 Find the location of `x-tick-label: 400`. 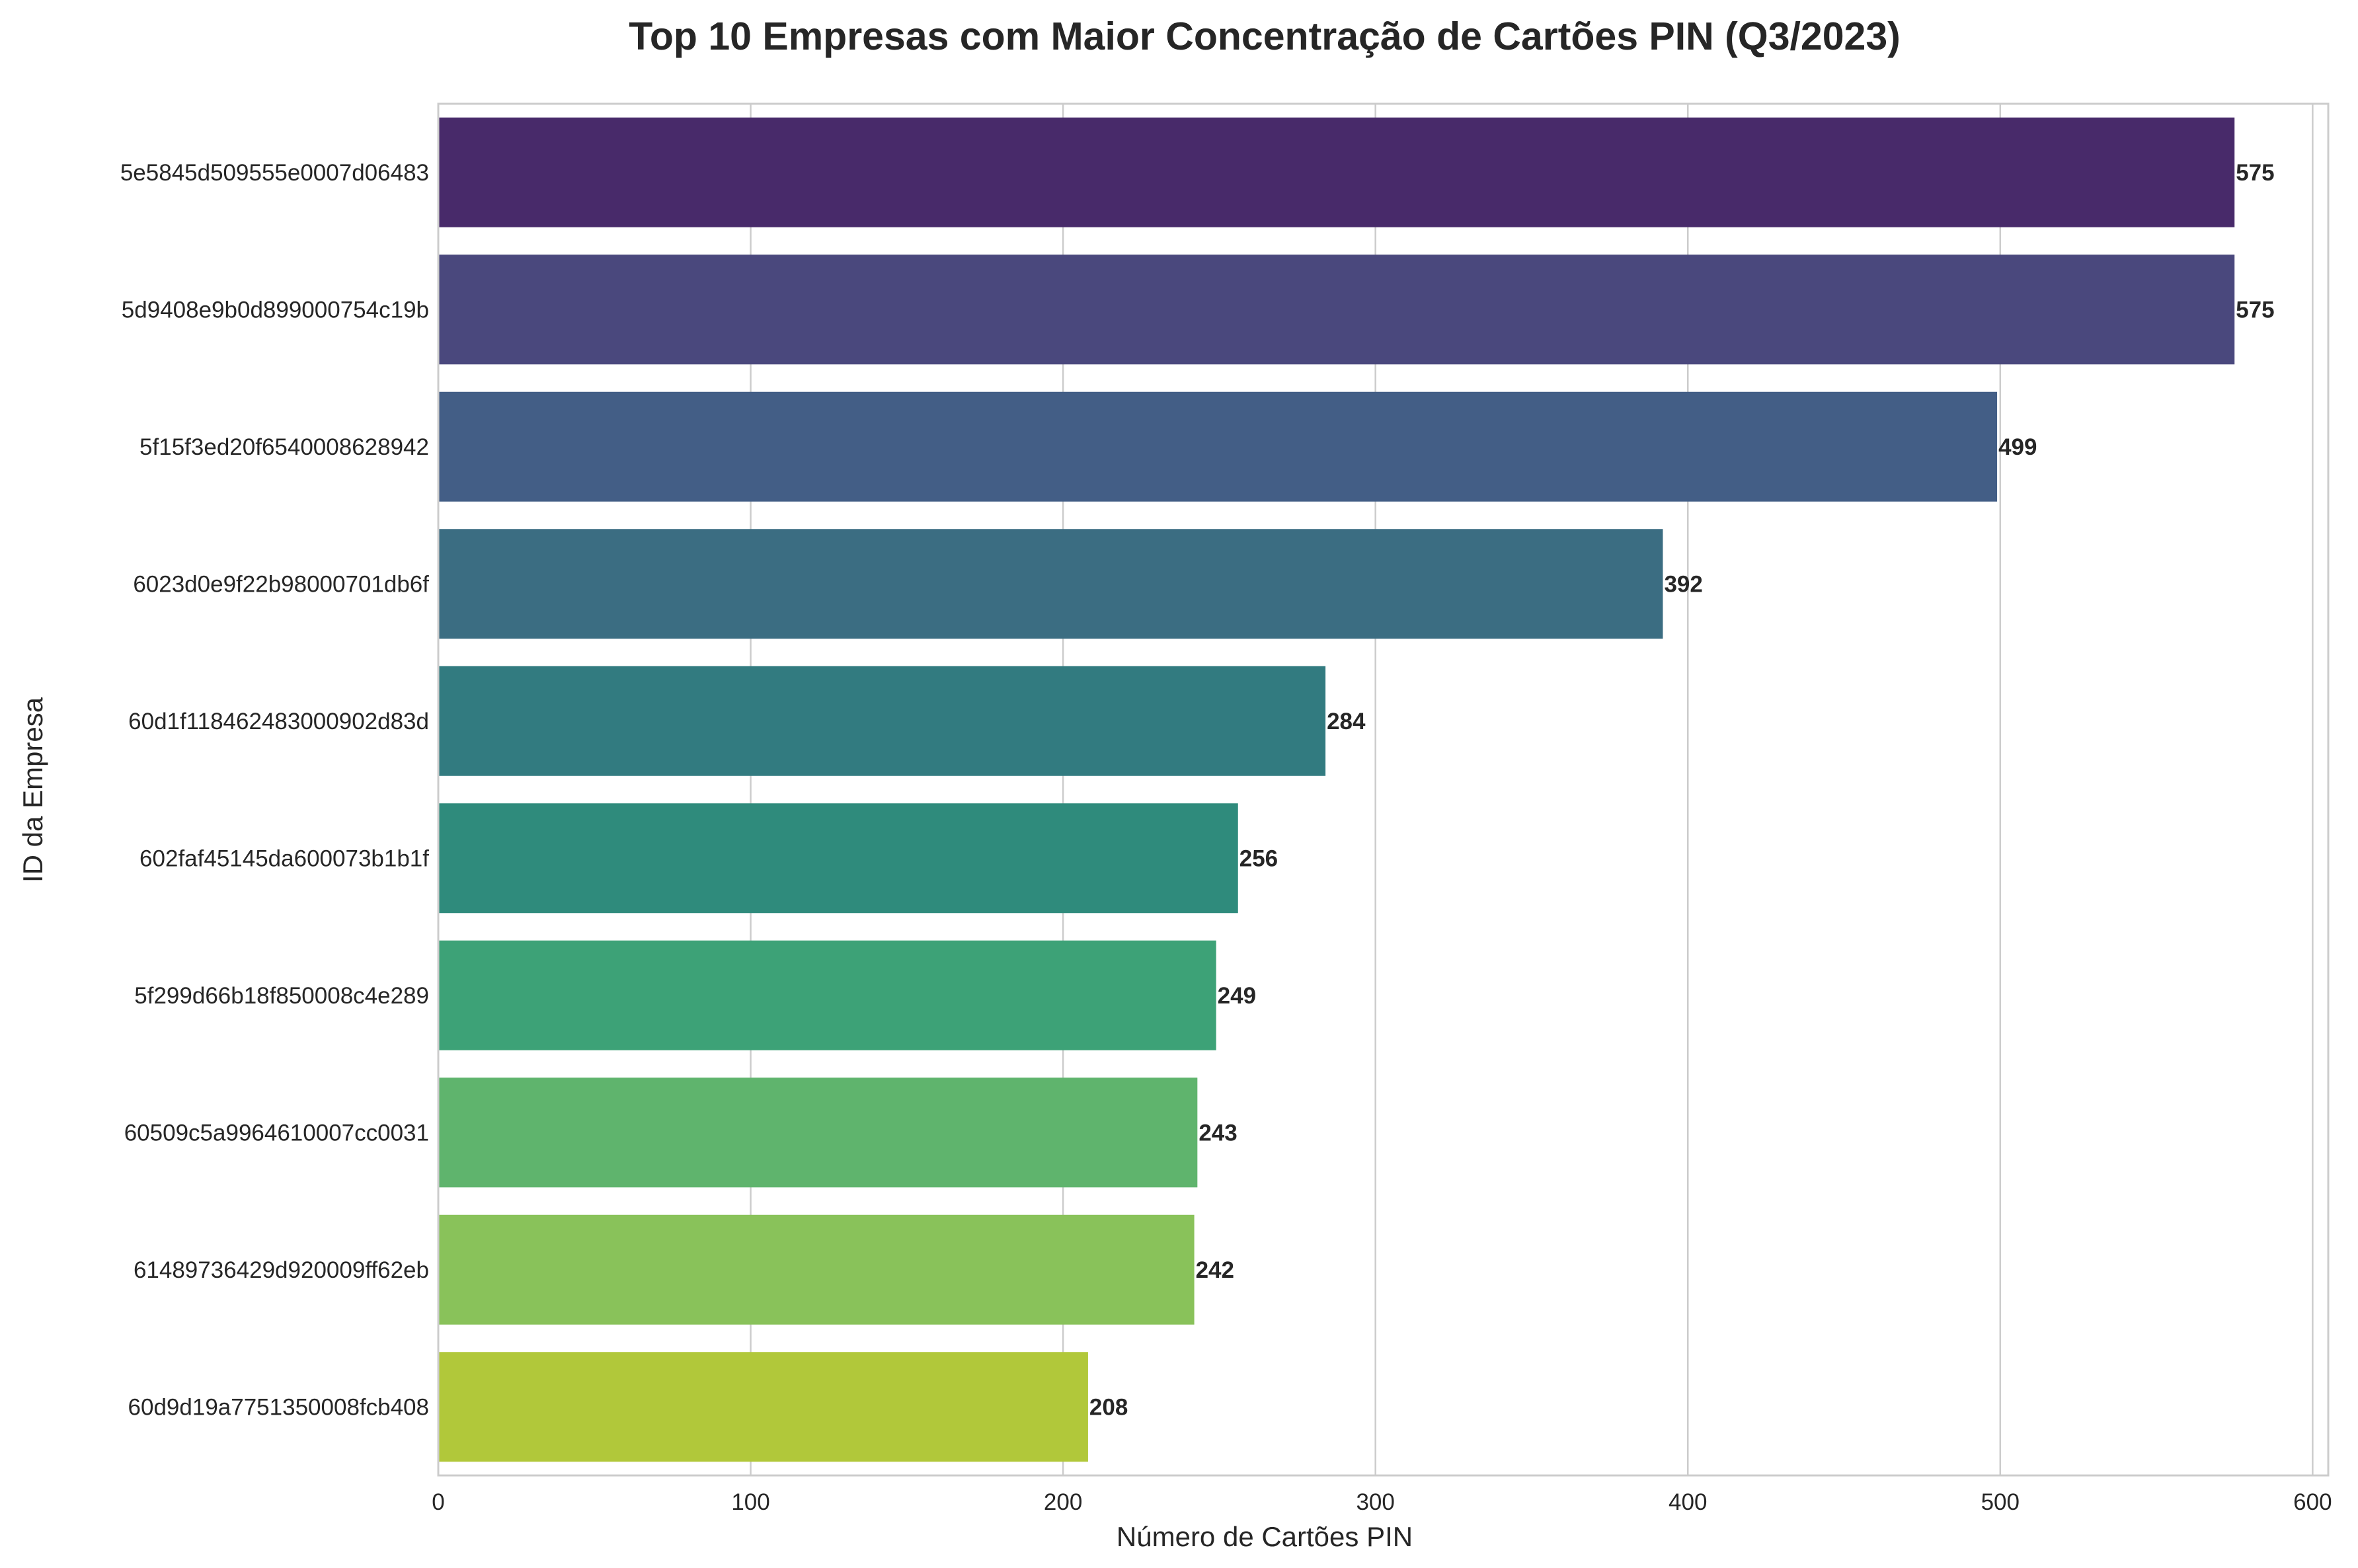

x-tick-label: 400 is located at coordinates (1688, 1502).